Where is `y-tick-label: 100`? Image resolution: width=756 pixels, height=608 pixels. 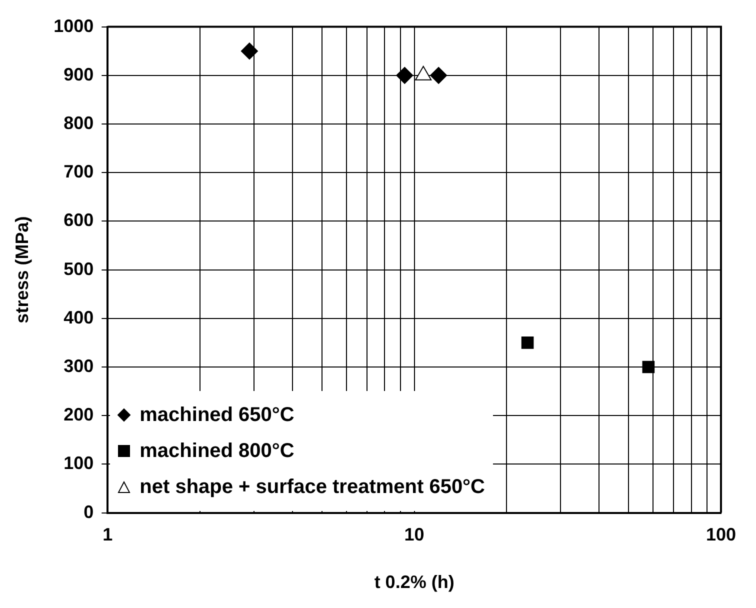 y-tick-label: 100 is located at coordinates (79, 463).